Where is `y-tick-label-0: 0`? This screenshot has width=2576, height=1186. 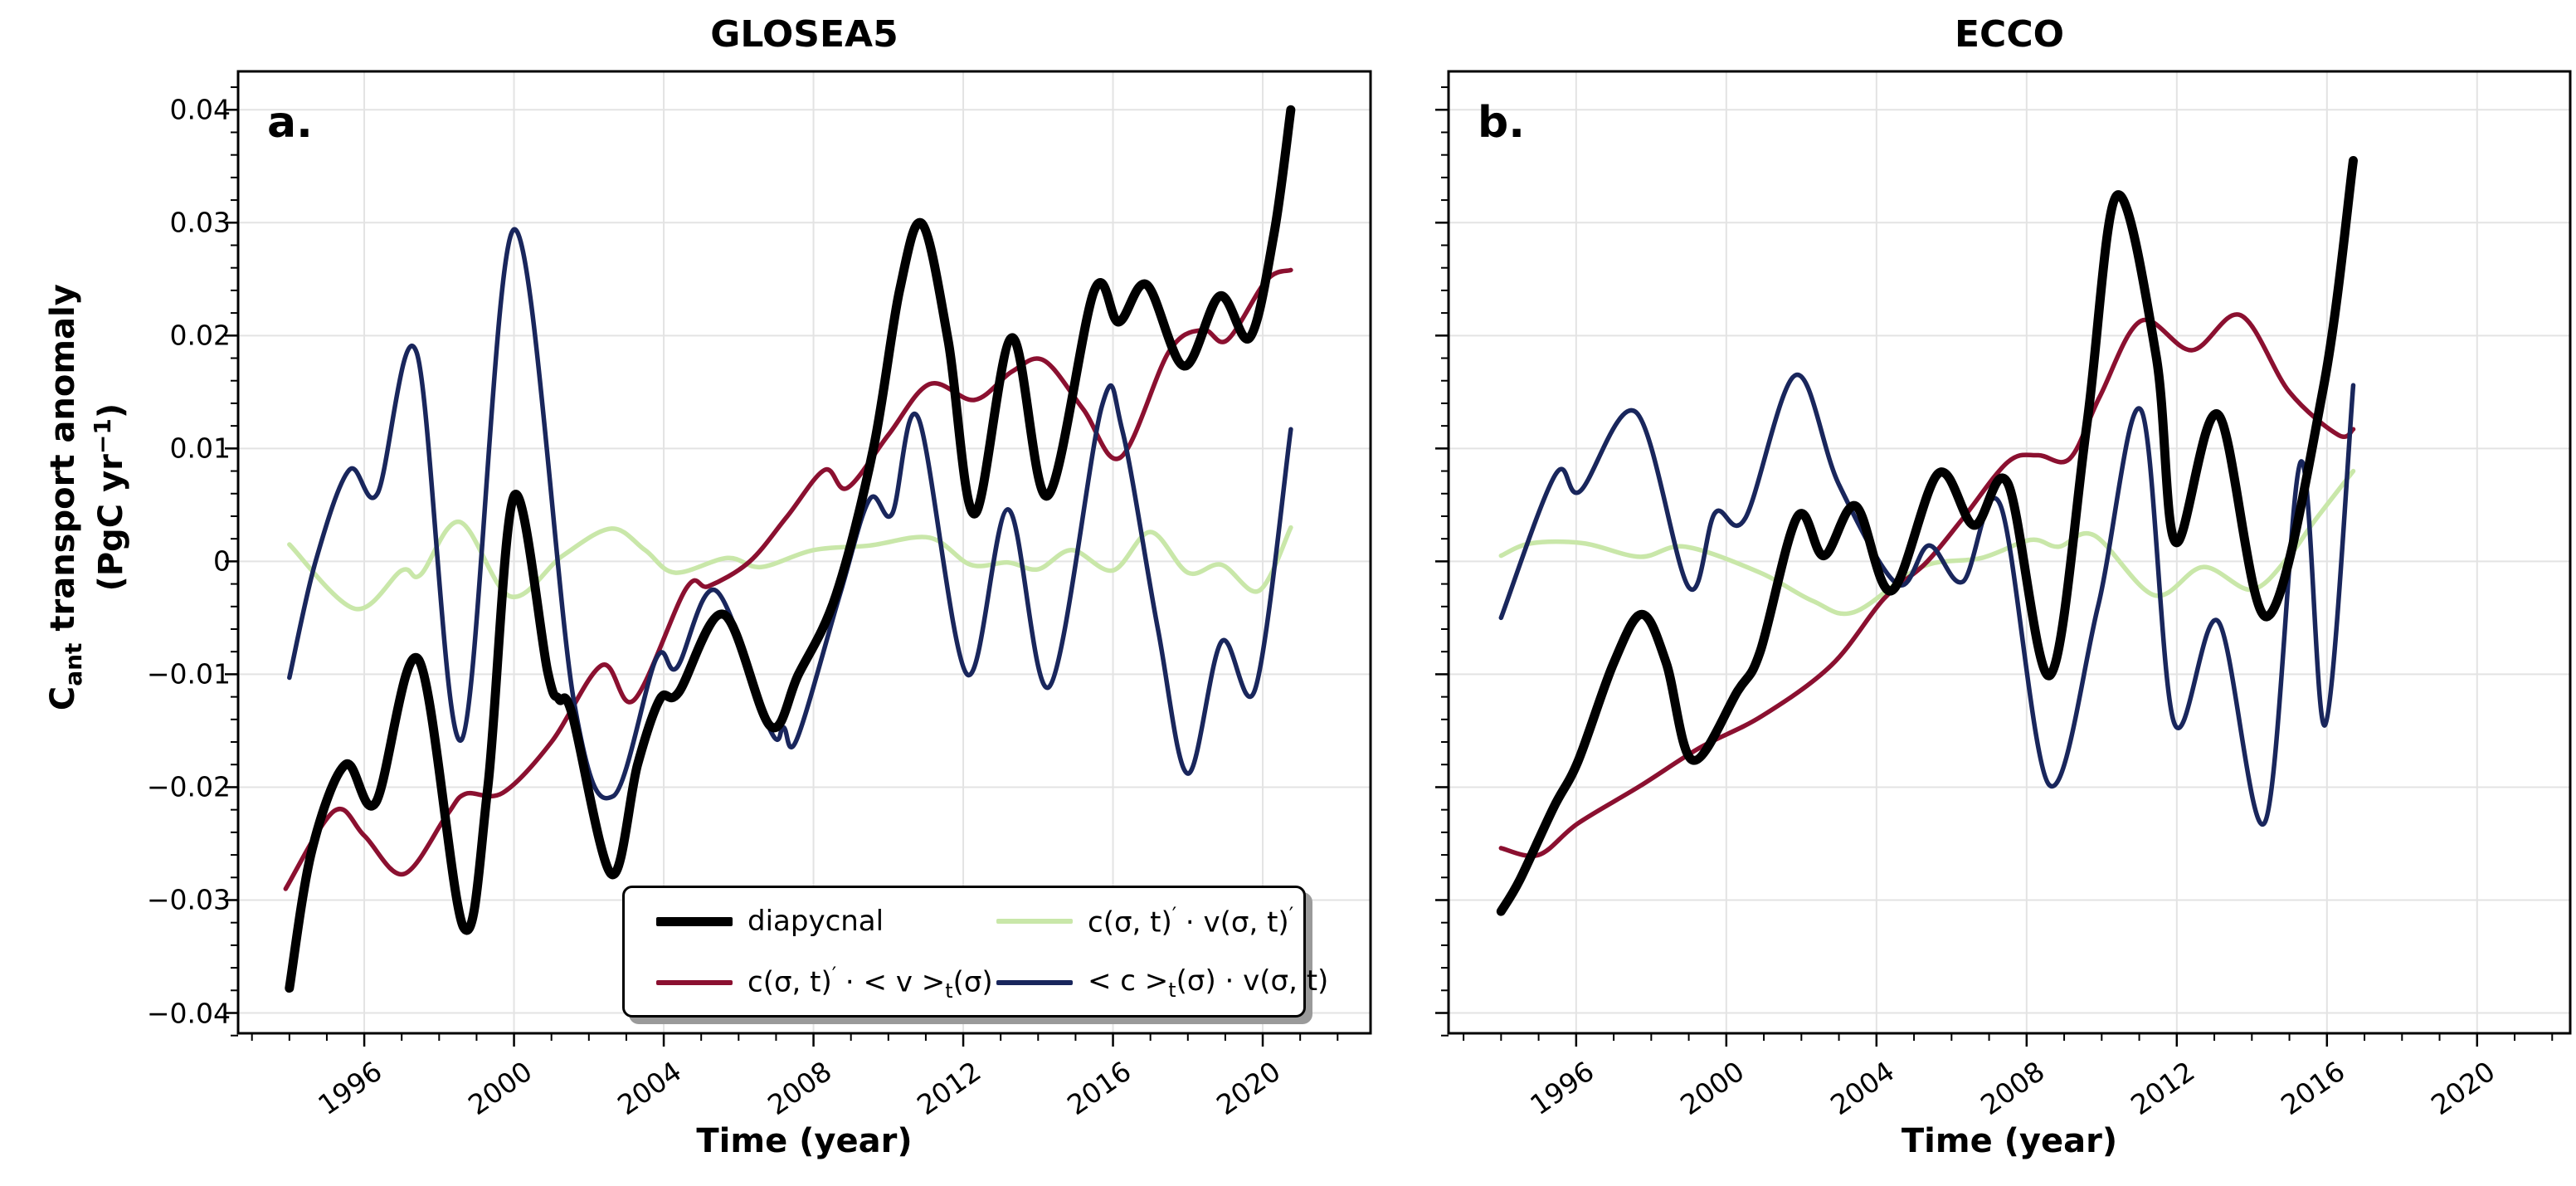 y-tick-label-0: 0 is located at coordinates (222, 561).